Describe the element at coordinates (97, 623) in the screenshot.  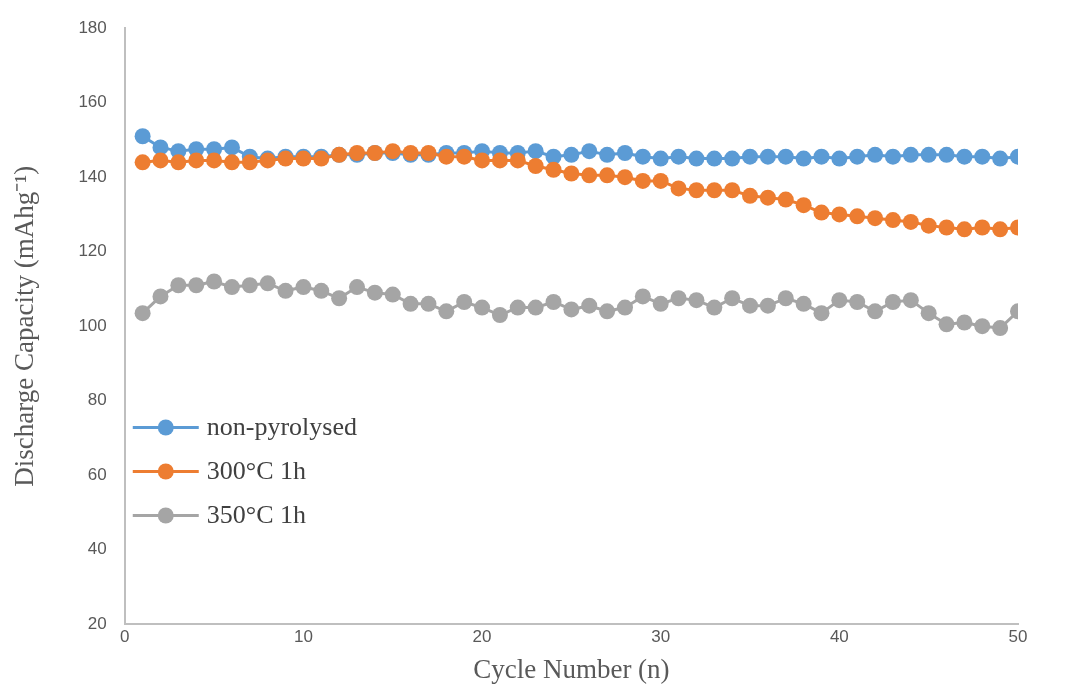
I see `y-tick-label: 20` at that location.